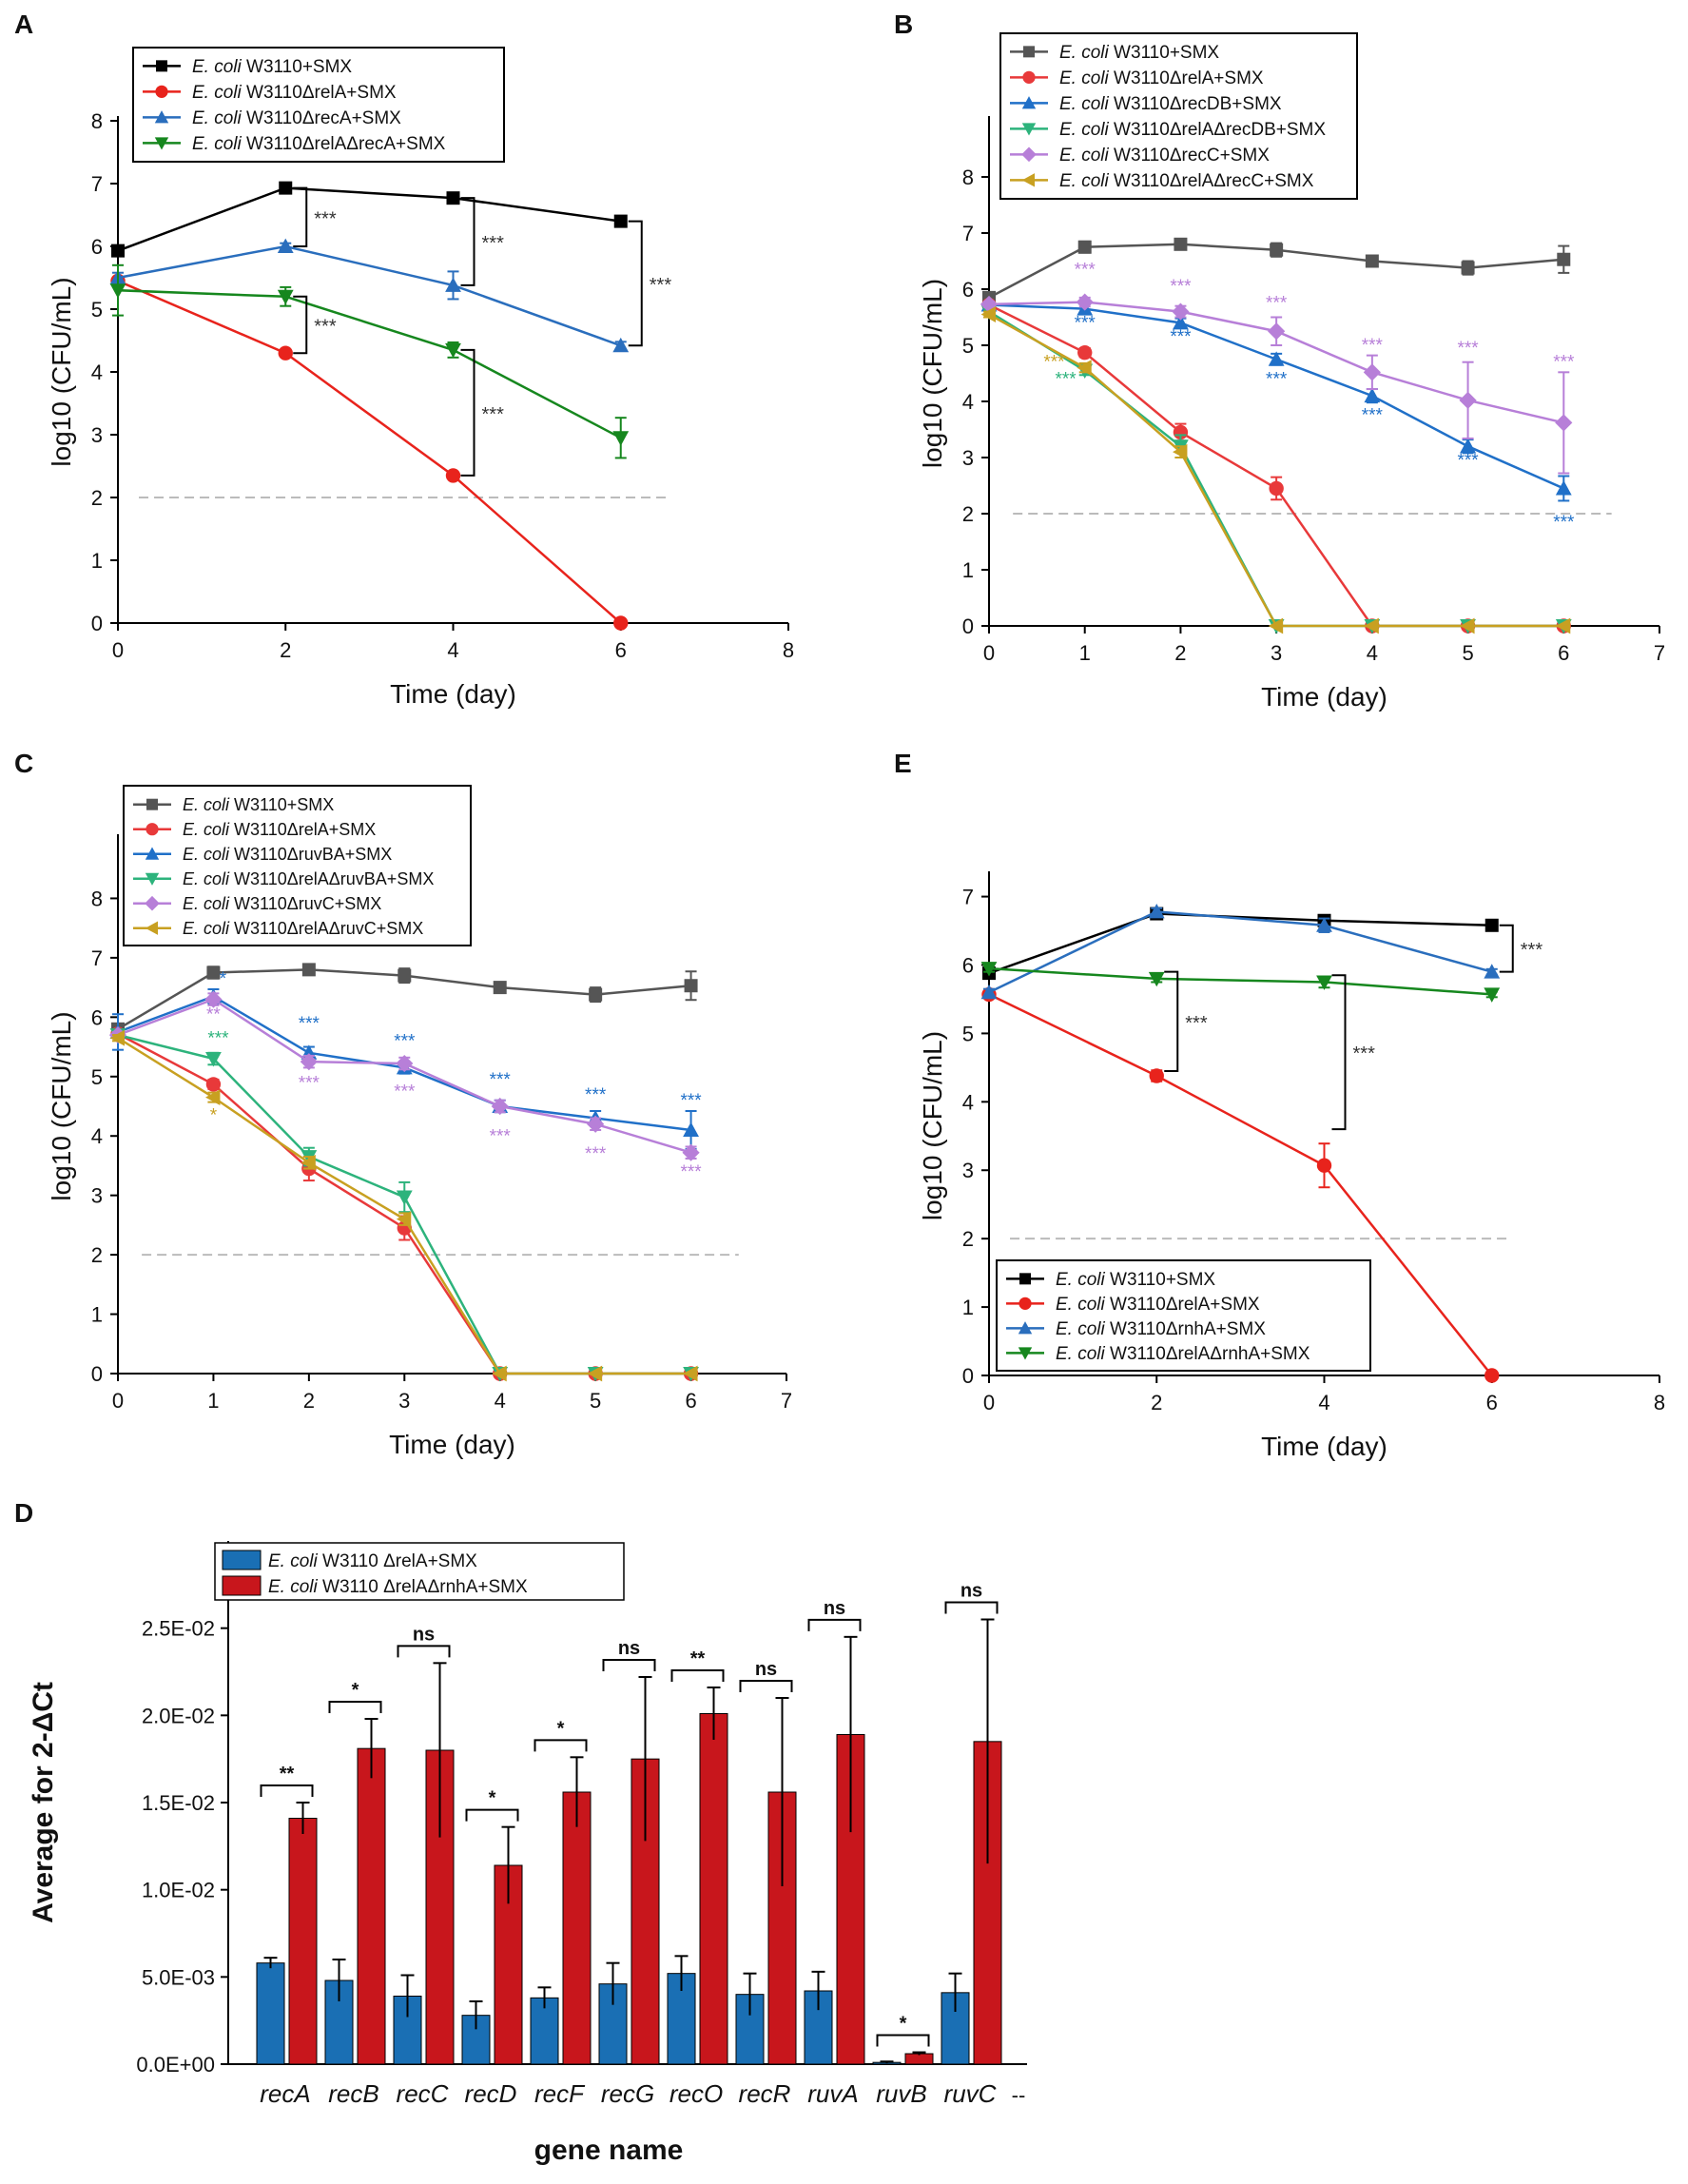 This screenshot has width=1688, height=2184. I want to click on x-tick-label: recB, so click(353, 2093).